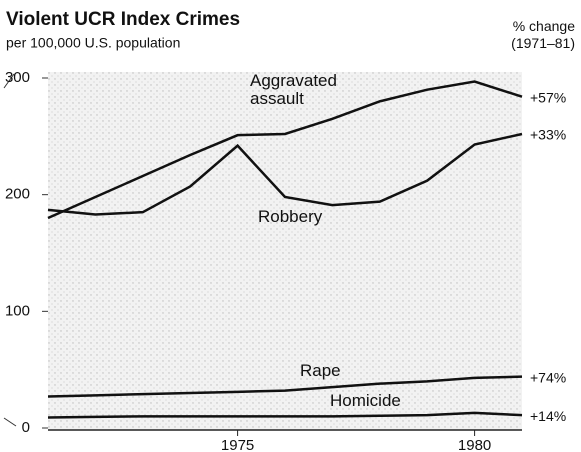 This screenshot has width=581, height=452. Describe the element at coordinates (474, 444) in the screenshot. I see `x-tick-label: 1980` at that location.